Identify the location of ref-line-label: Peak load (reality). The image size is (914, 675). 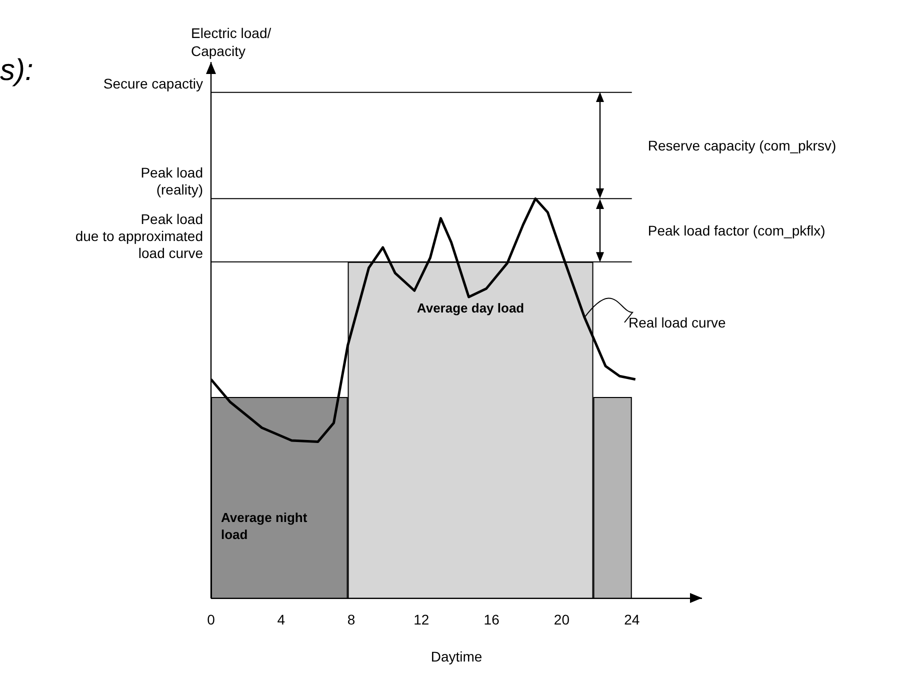
(171, 181).